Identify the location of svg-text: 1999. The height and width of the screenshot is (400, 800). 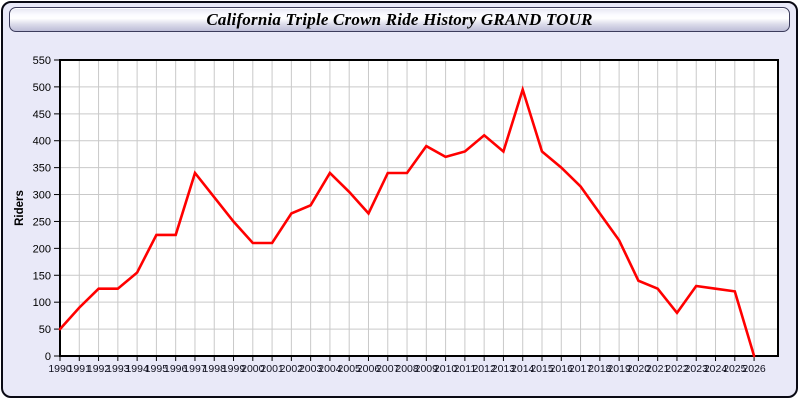
(234, 369).